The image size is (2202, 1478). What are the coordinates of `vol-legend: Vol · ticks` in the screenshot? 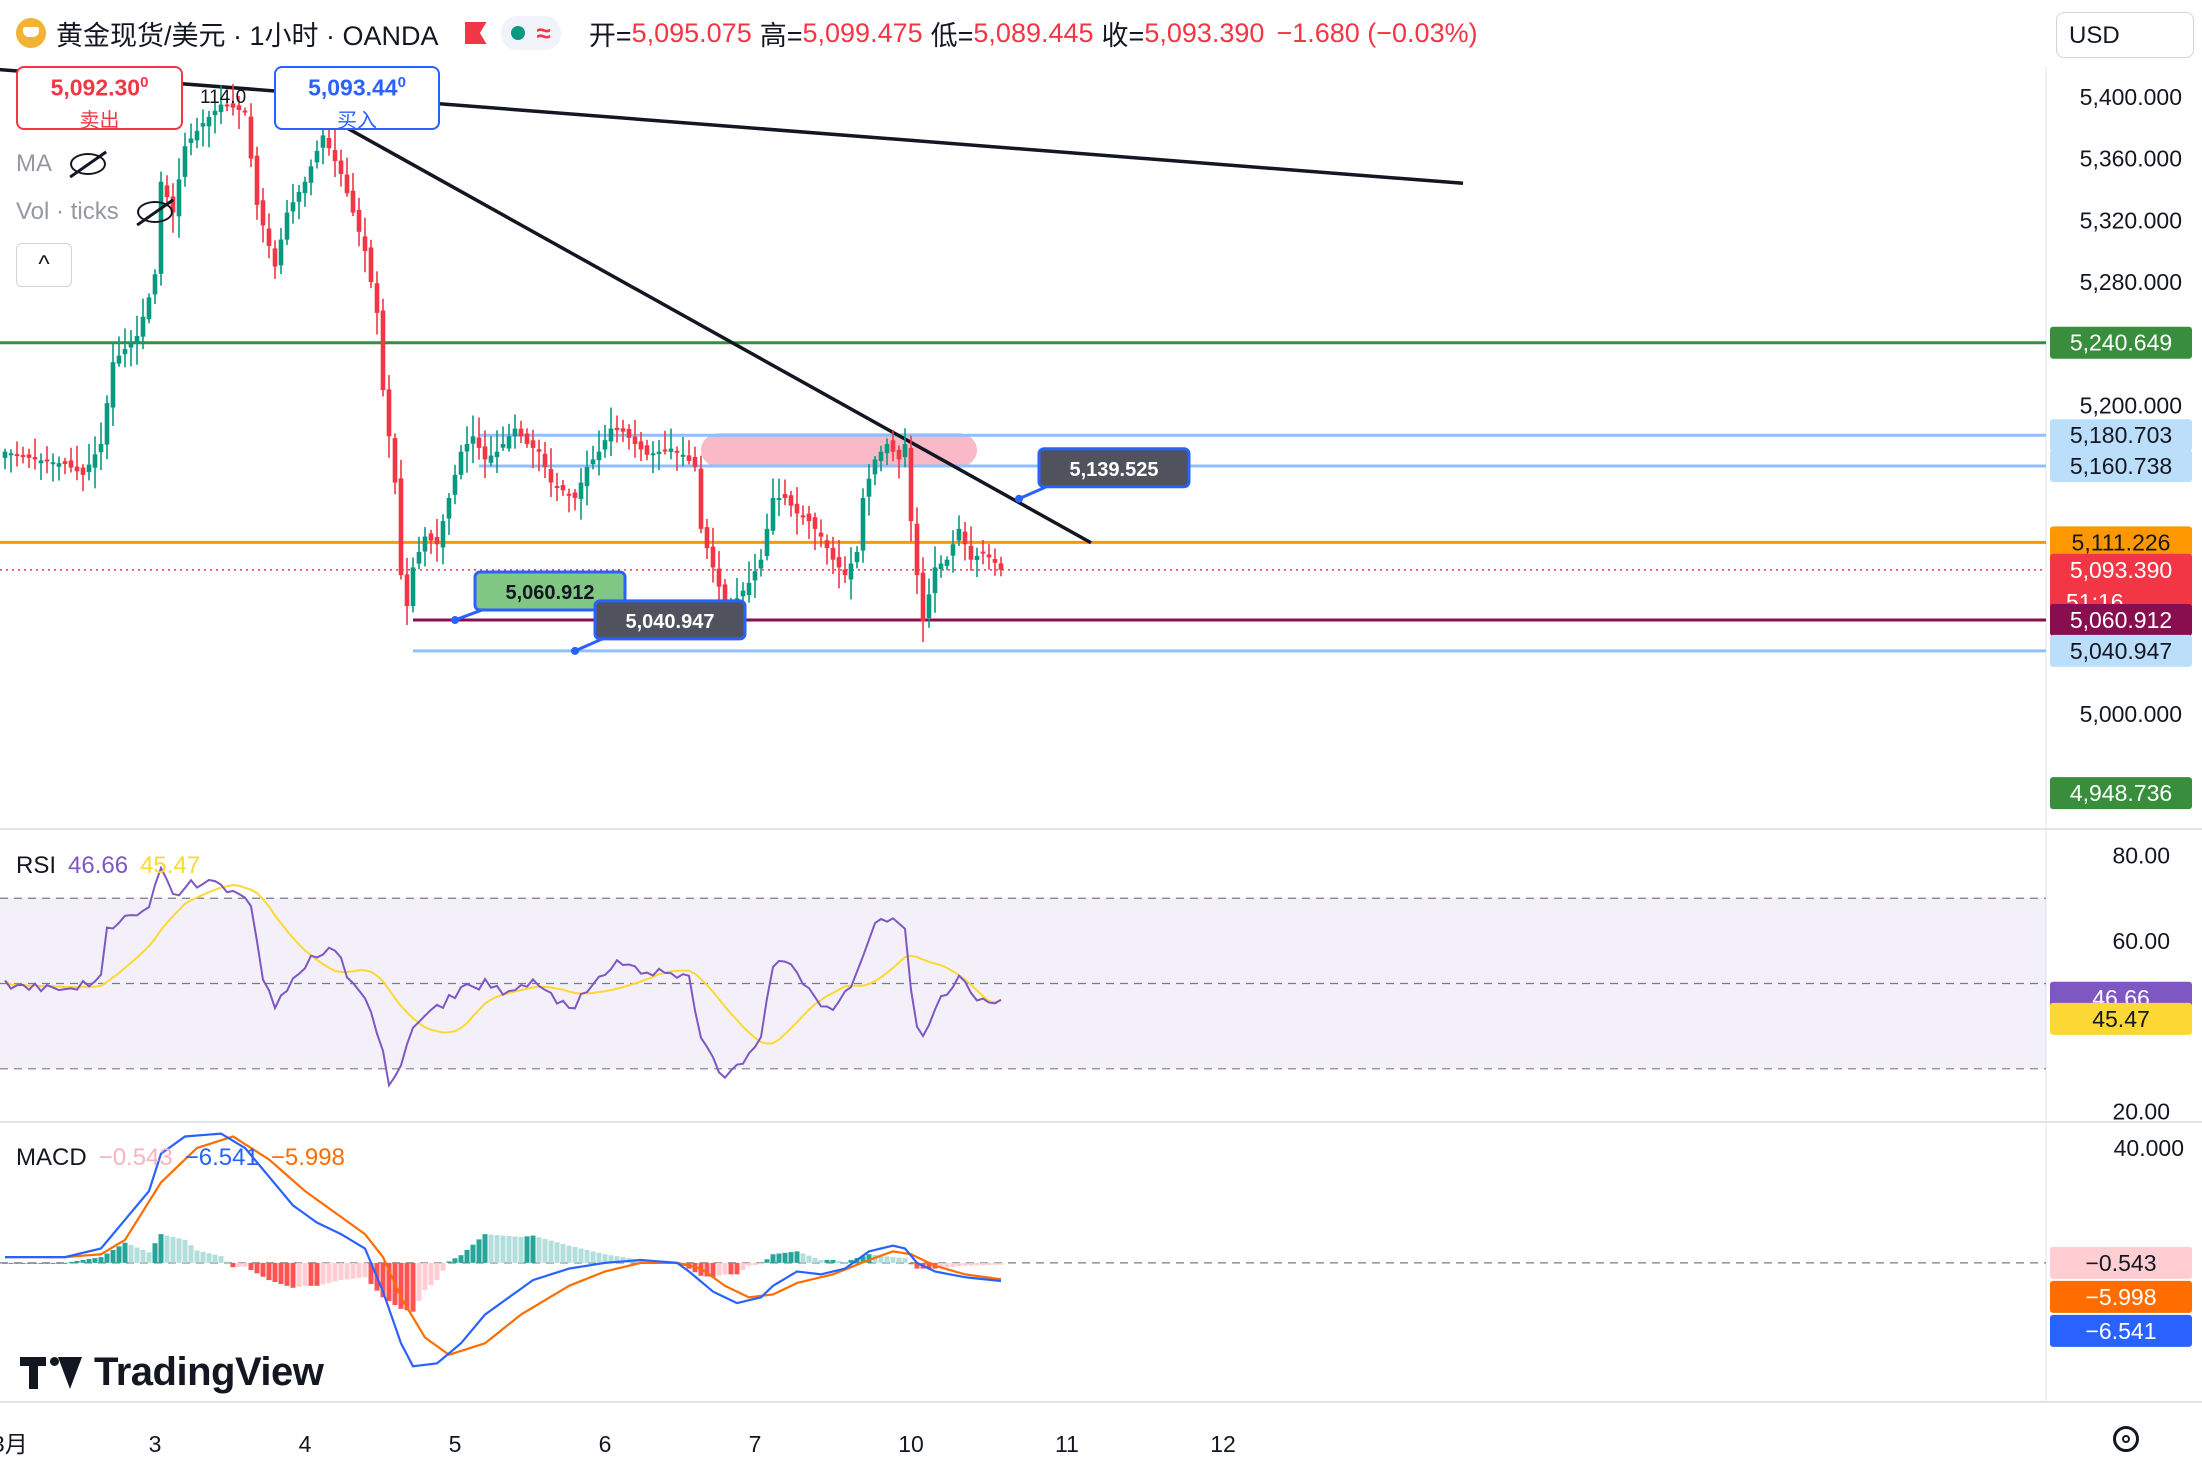 It's located at (94, 212).